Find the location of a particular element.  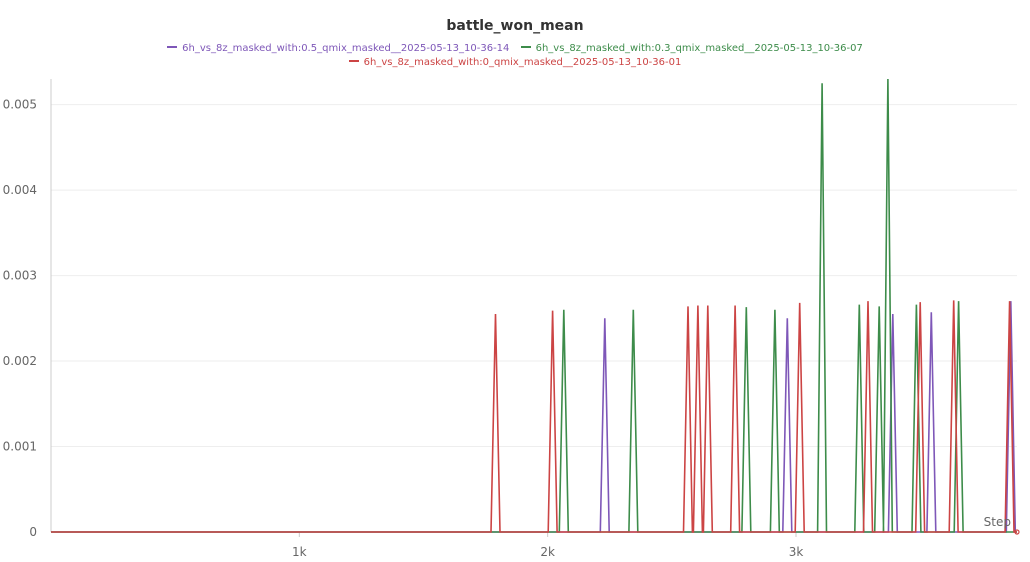

chart-title: battle_won_mean is located at coordinates (515, 26).